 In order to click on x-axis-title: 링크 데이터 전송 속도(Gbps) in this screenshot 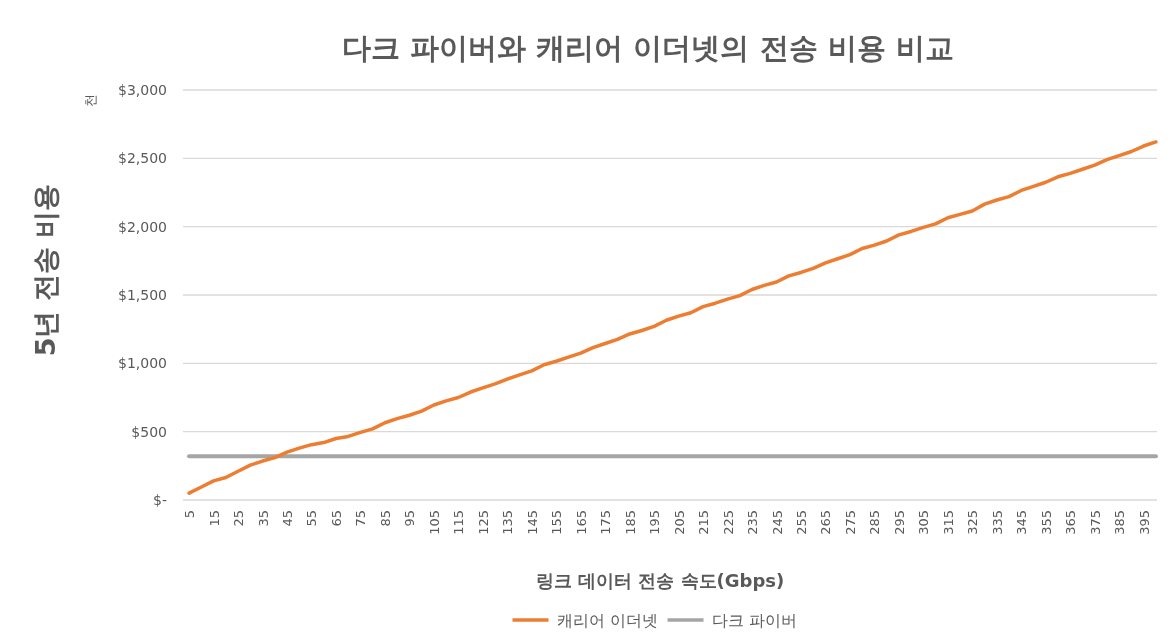, I will do `click(660, 580)`.